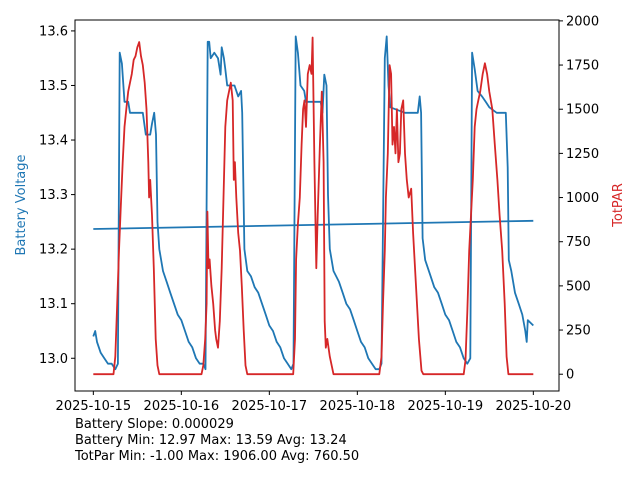  Describe the element at coordinates (211, 440) in the screenshot. I see `battery-stats-text: Battery Min: 12.97 Max: 13.59 Avg: 13.24` at that location.